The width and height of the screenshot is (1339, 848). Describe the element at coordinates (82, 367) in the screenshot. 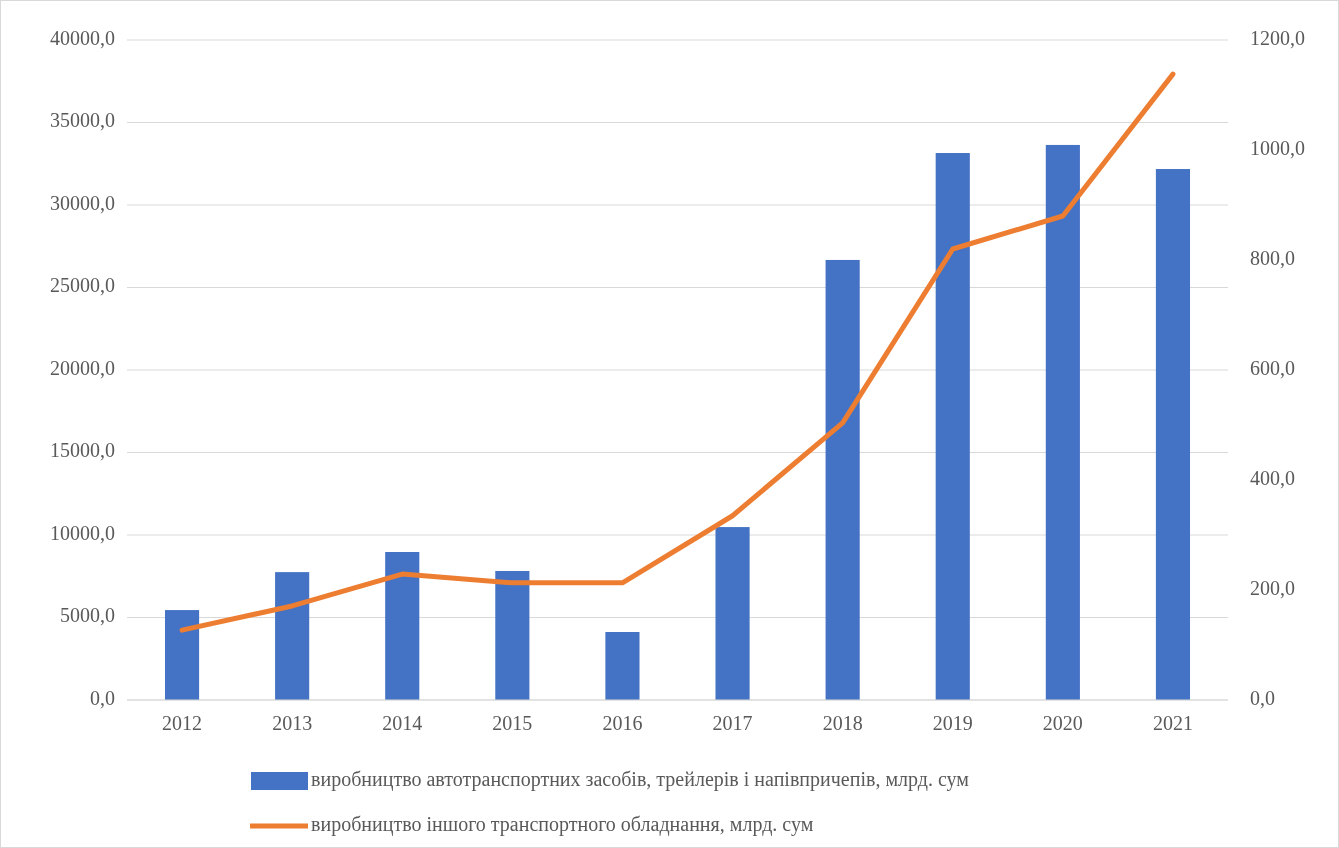

I see `y-tick-label: 20000,0` at that location.